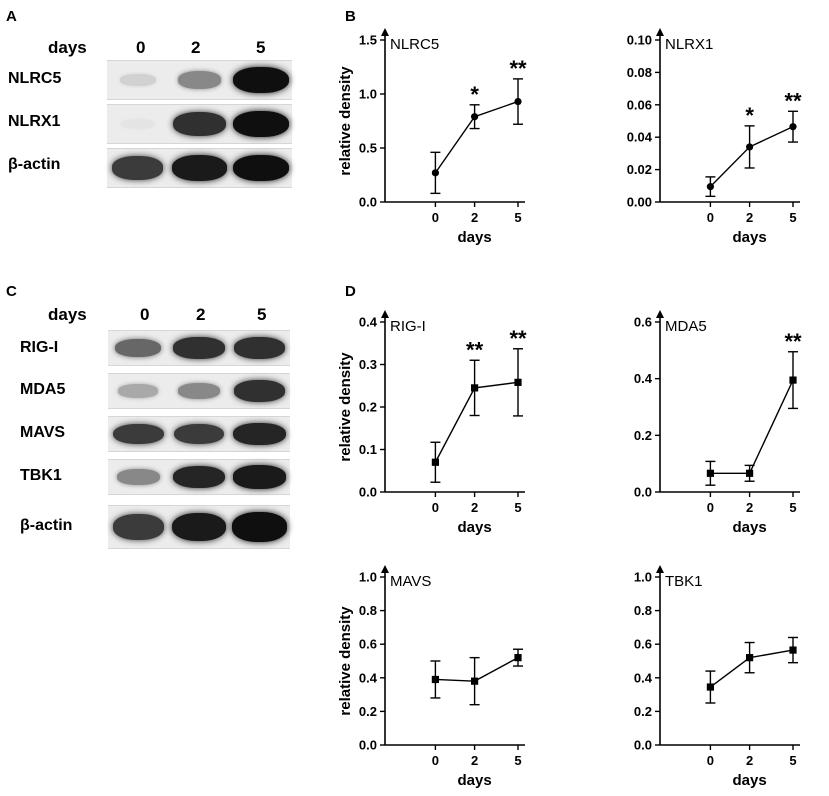  Describe the element at coordinates (150, 100) in the screenshot. I see `western-blot-a: days 0 2 5 NLRC5 NLRX1 β-actin` at that location.